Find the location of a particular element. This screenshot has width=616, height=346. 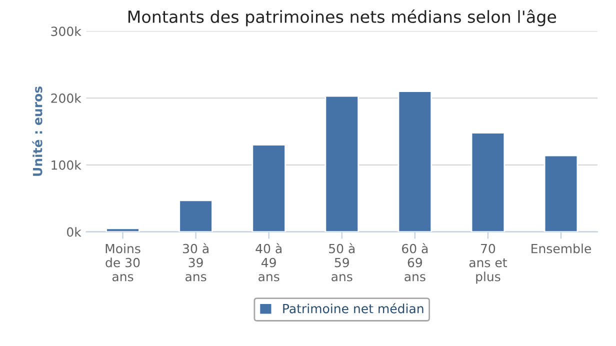

y-axis-title: Unité : euros is located at coordinates (37, 131).